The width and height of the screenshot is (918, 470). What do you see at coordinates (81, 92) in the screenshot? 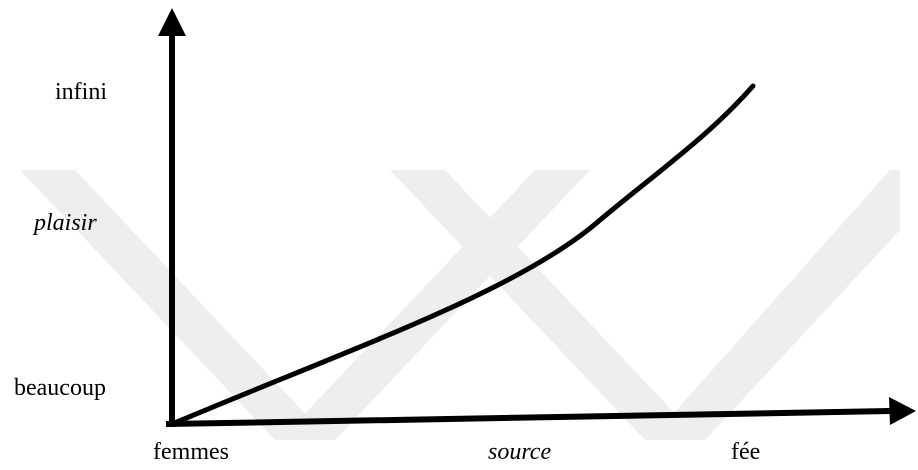
I see `y-label-infini: infini` at bounding box center [81, 92].